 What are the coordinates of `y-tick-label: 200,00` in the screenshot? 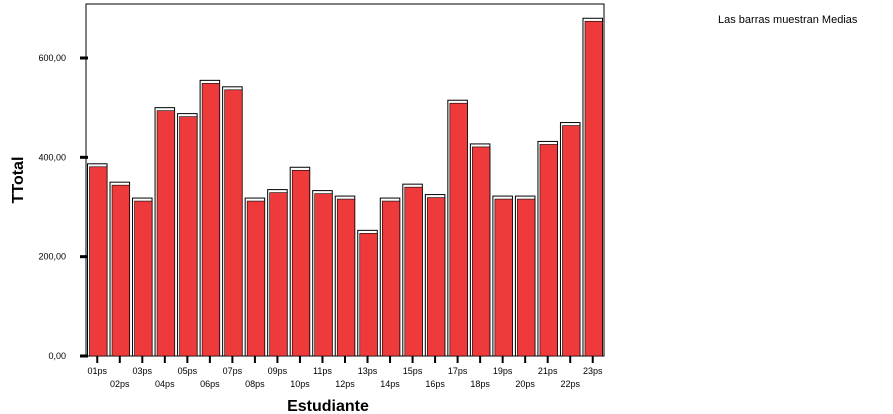 It's located at (52, 257).